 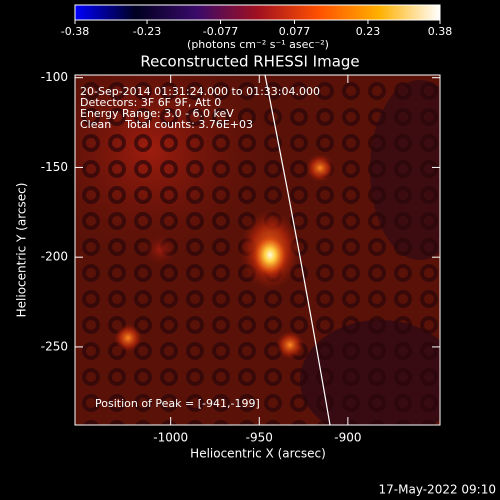 I want to click on y-tick-label: -200, so click(x=54, y=257).